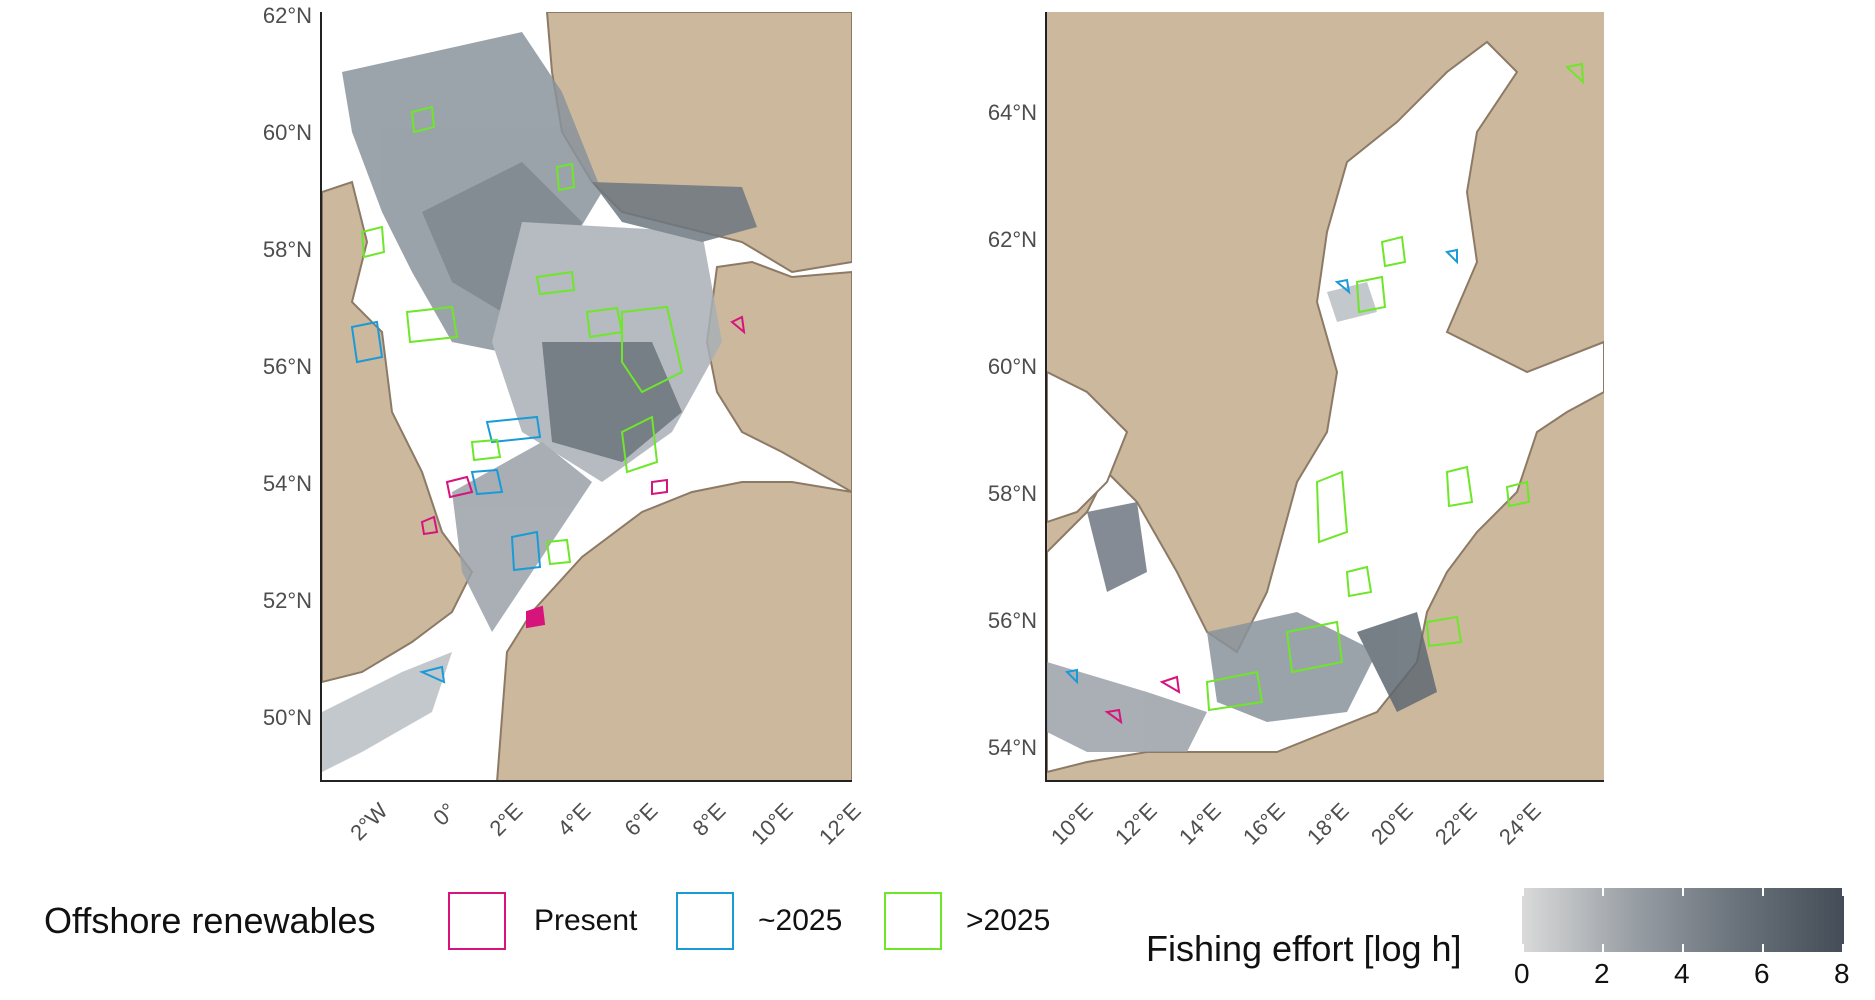 This screenshot has height=1000, width=1875. What do you see at coordinates (1520, 824) in the screenshot?
I see `right-lon-label: 24°E` at bounding box center [1520, 824].